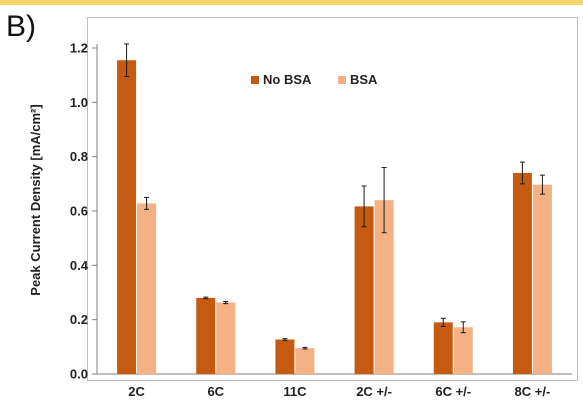  Describe the element at coordinates (79, 48) in the screenshot. I see `y-tick-label: 1.2` at that location.